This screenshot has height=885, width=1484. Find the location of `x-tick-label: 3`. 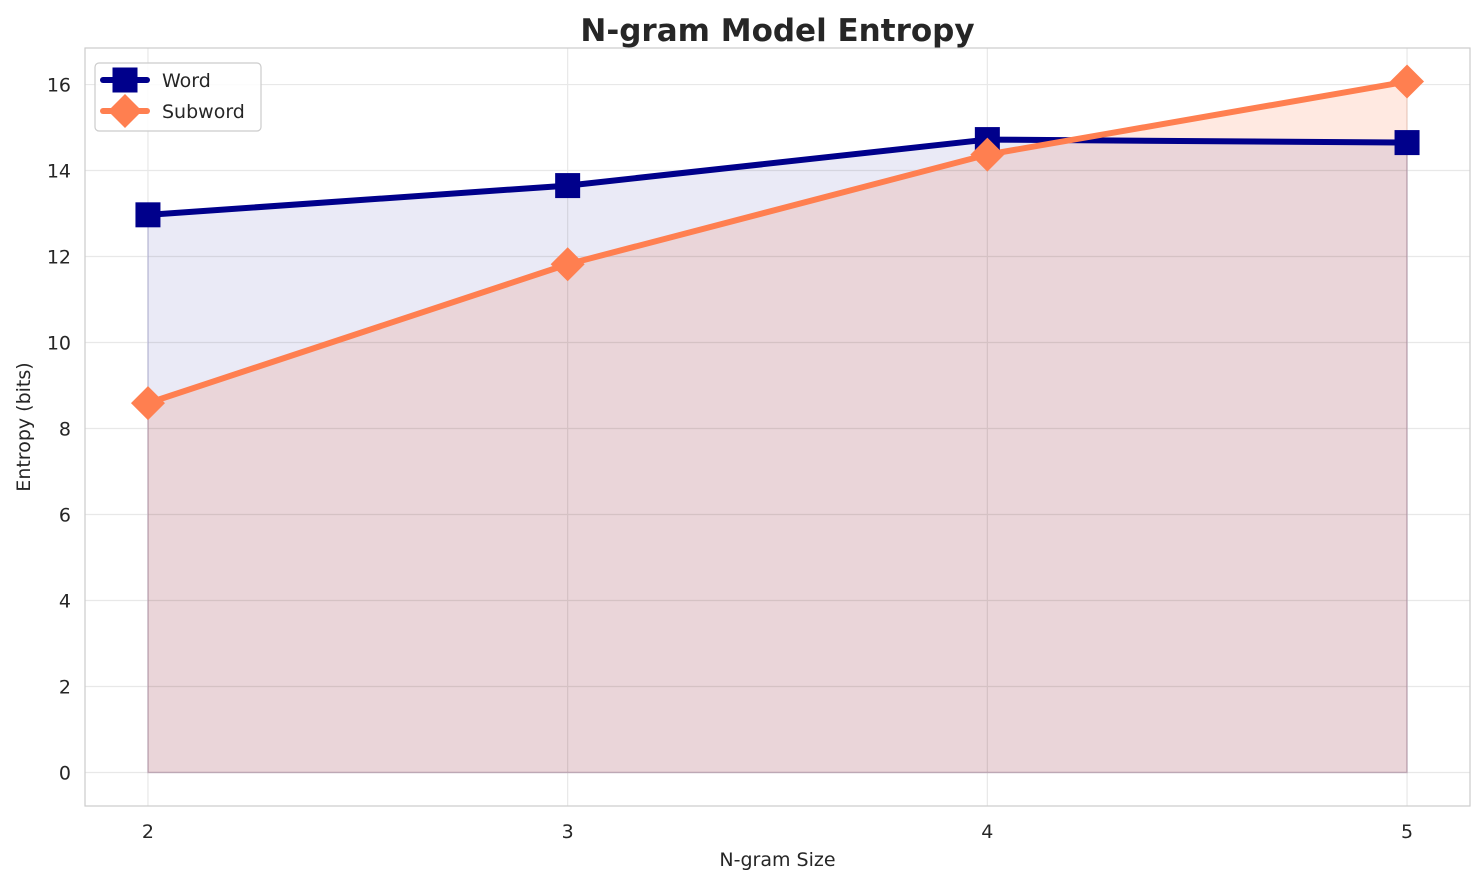

x-tick-label: 3 is located at coordinates (568, 832).